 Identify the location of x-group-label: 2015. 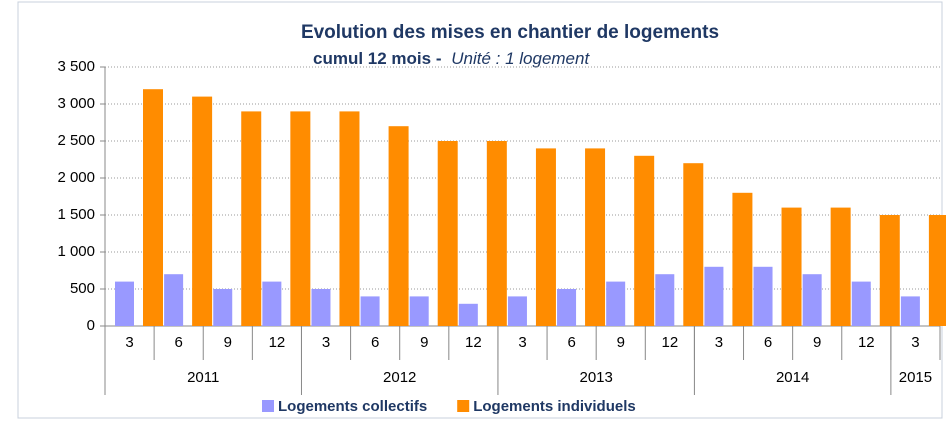
(915, 377).